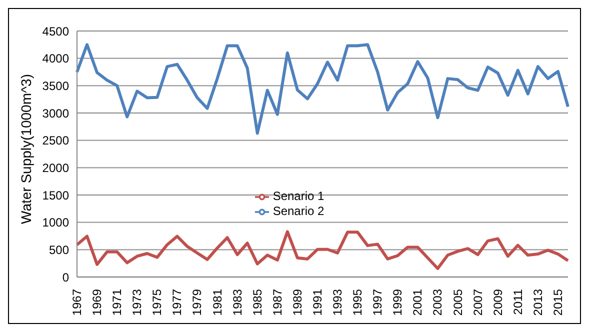 This screenshot has height=332, width=589. What do you see at coordinates (297, 302) in the screenshot?
I see `x-tick-label: 1989` at bounding box center [297, 302].